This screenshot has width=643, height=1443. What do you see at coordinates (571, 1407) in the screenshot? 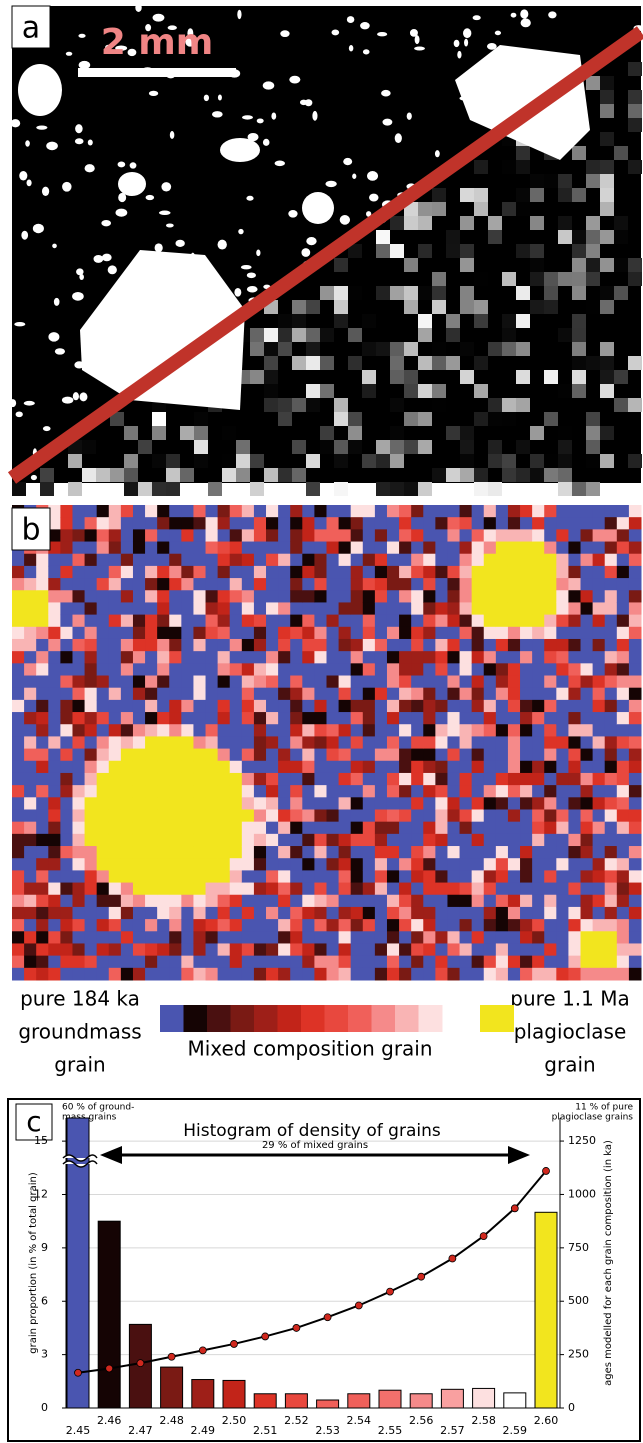
I see `y2-tick-label: 0` at bounding box center [571, 1407].